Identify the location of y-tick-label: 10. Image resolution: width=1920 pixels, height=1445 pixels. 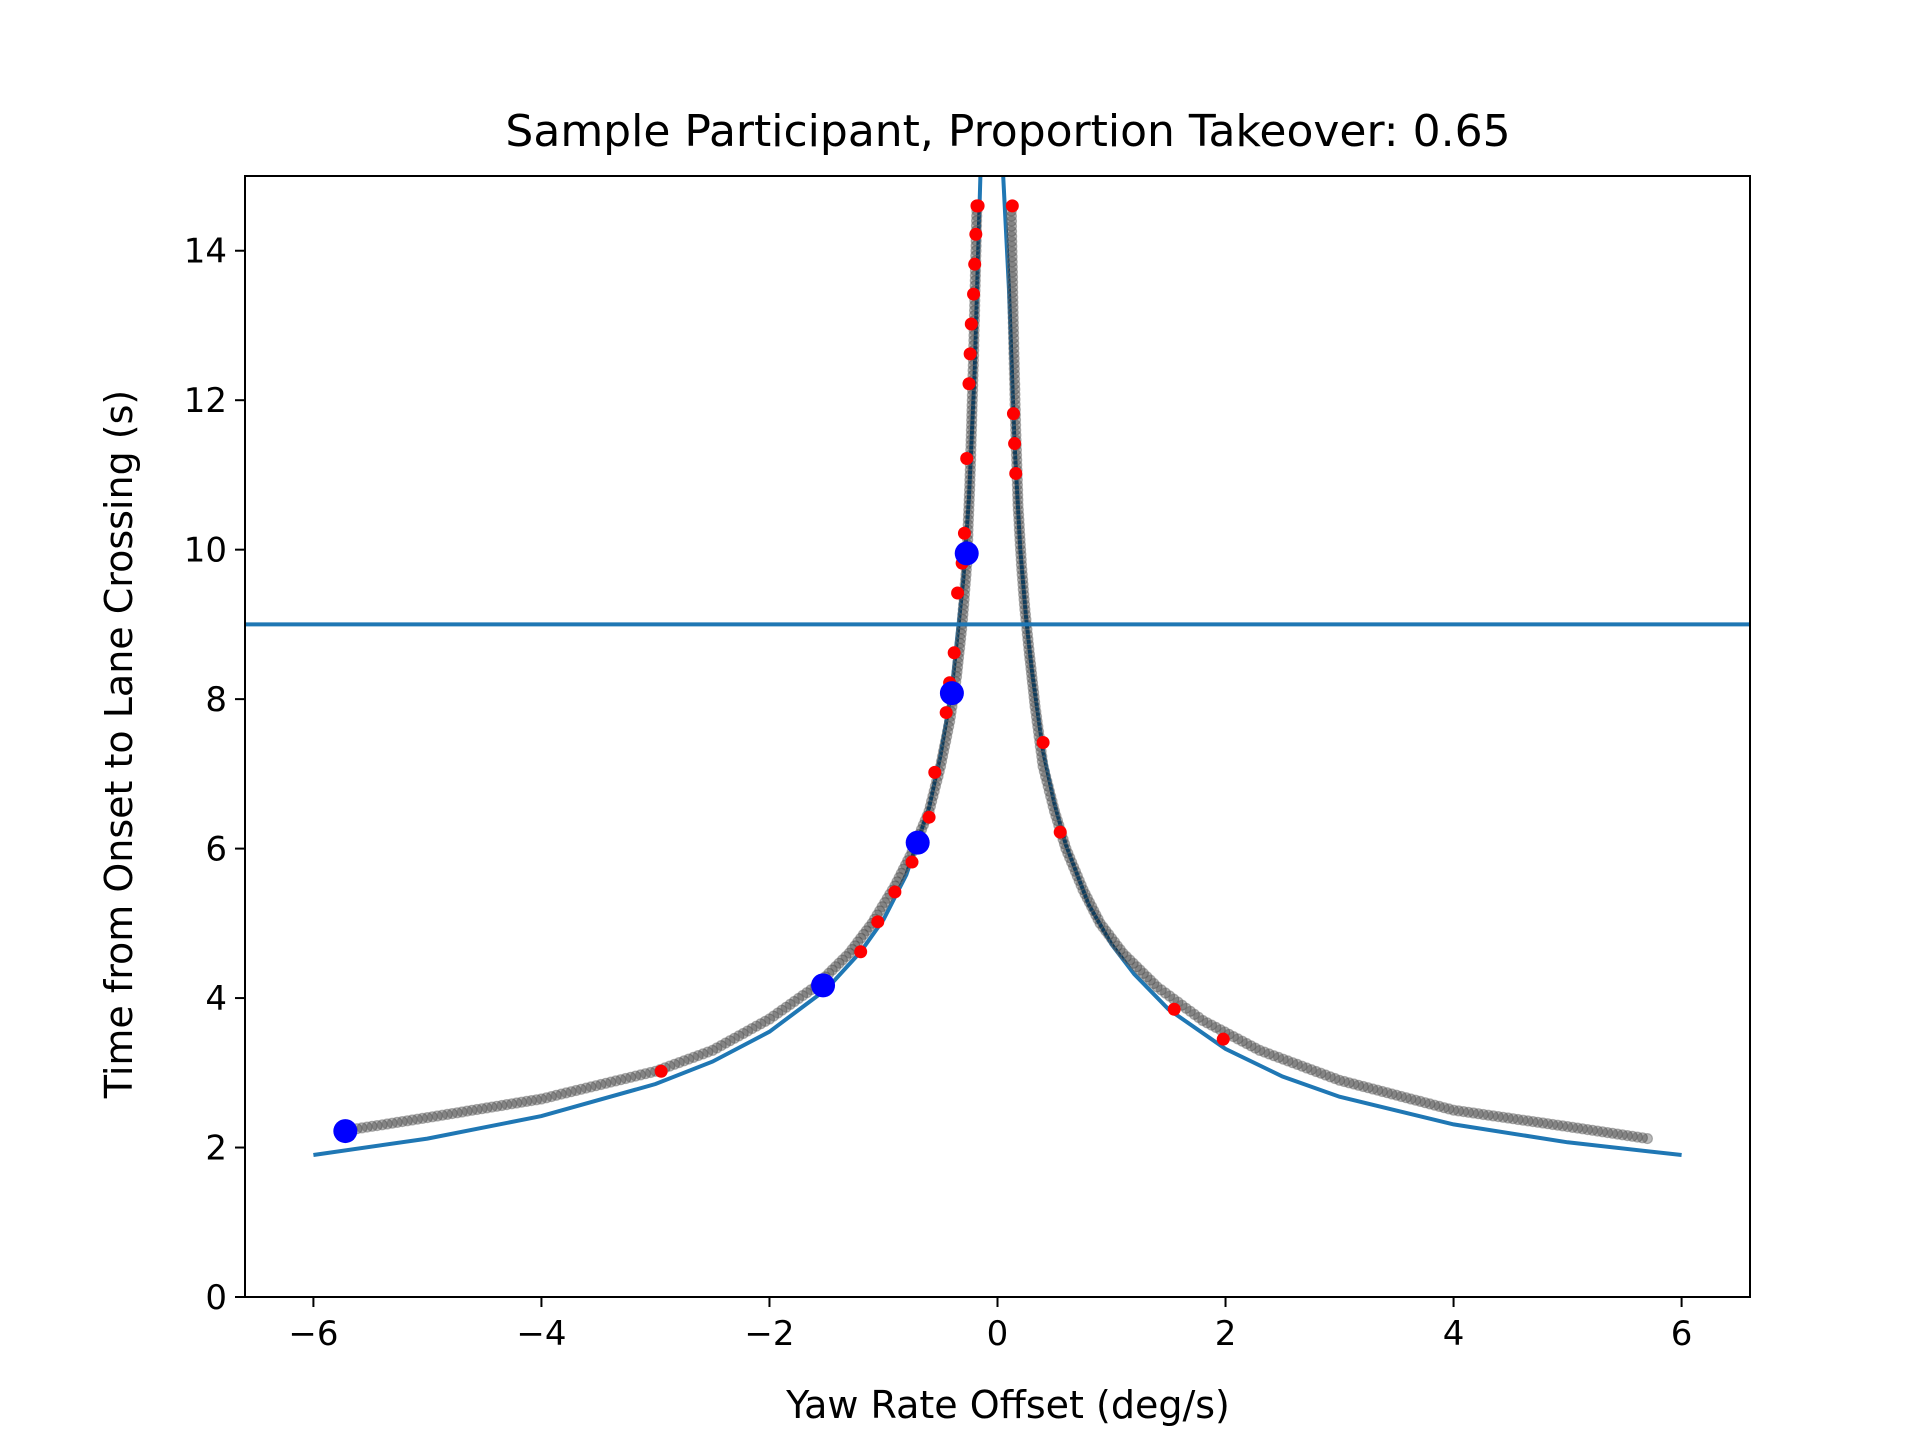
(205, 551).